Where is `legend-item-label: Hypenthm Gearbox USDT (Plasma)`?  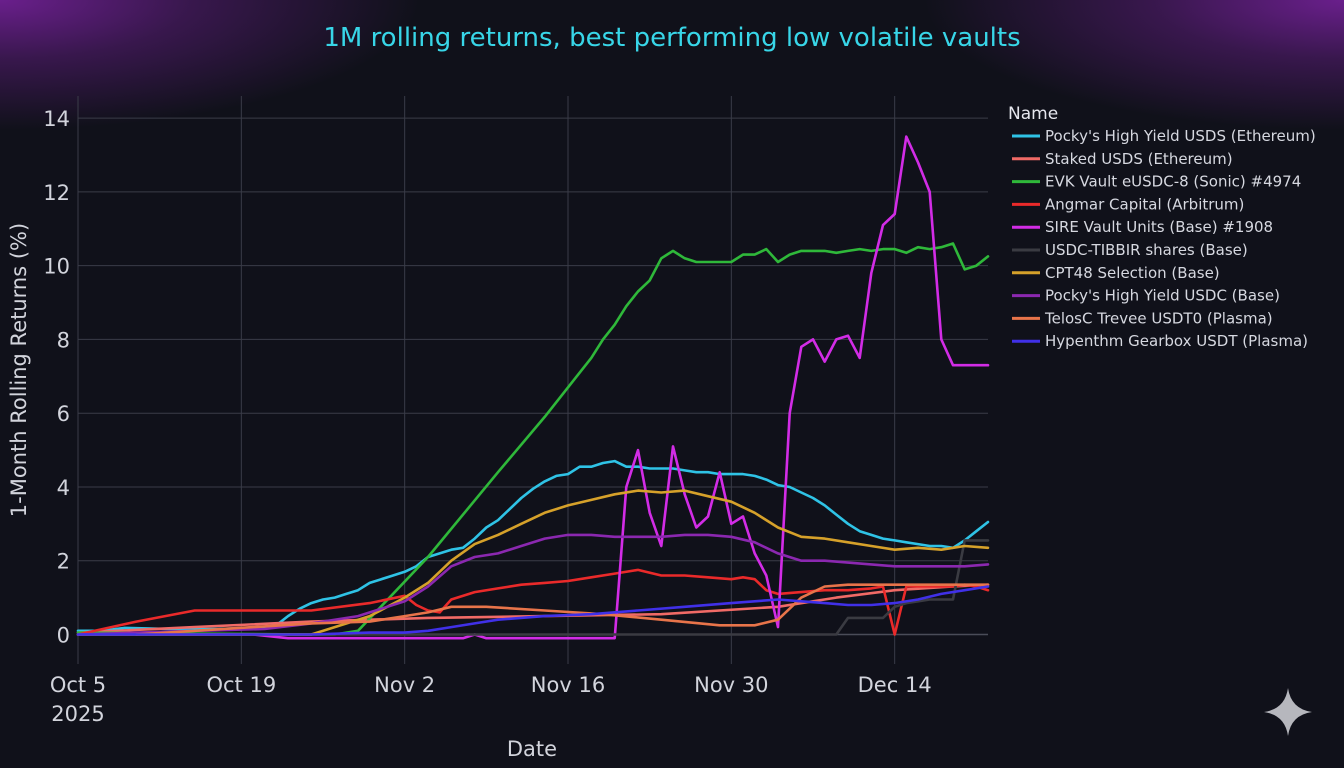
legend-item-label: Hypenthm Gearbox USDT (Plasma) is located at coordinates (1176, 341).